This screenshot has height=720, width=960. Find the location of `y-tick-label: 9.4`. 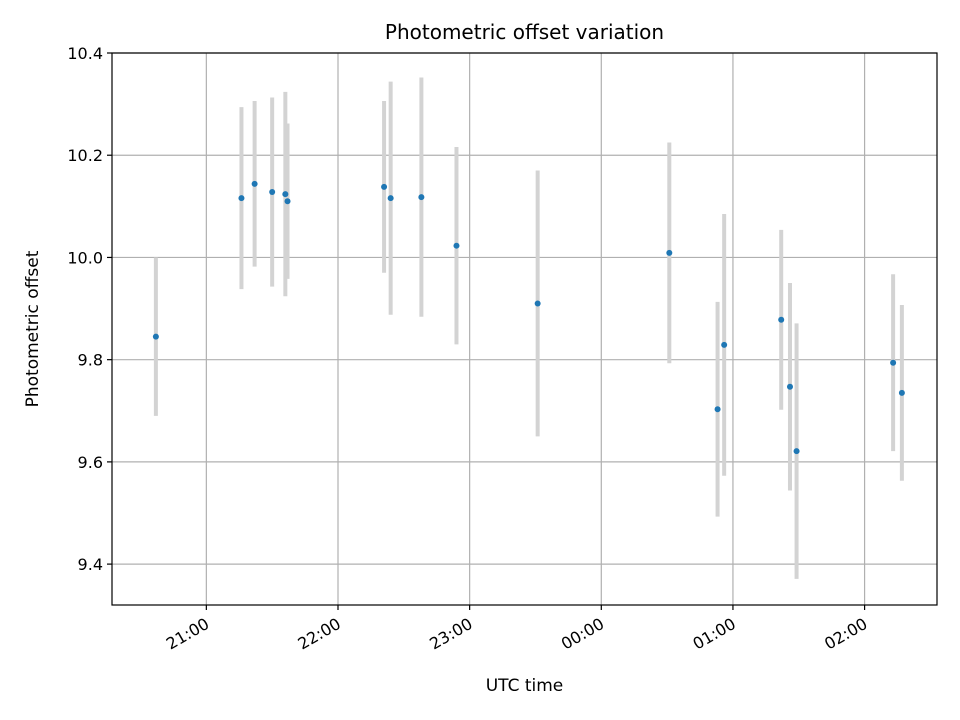

y-tick-label: 9.4 is located at coordinates (90, 564).